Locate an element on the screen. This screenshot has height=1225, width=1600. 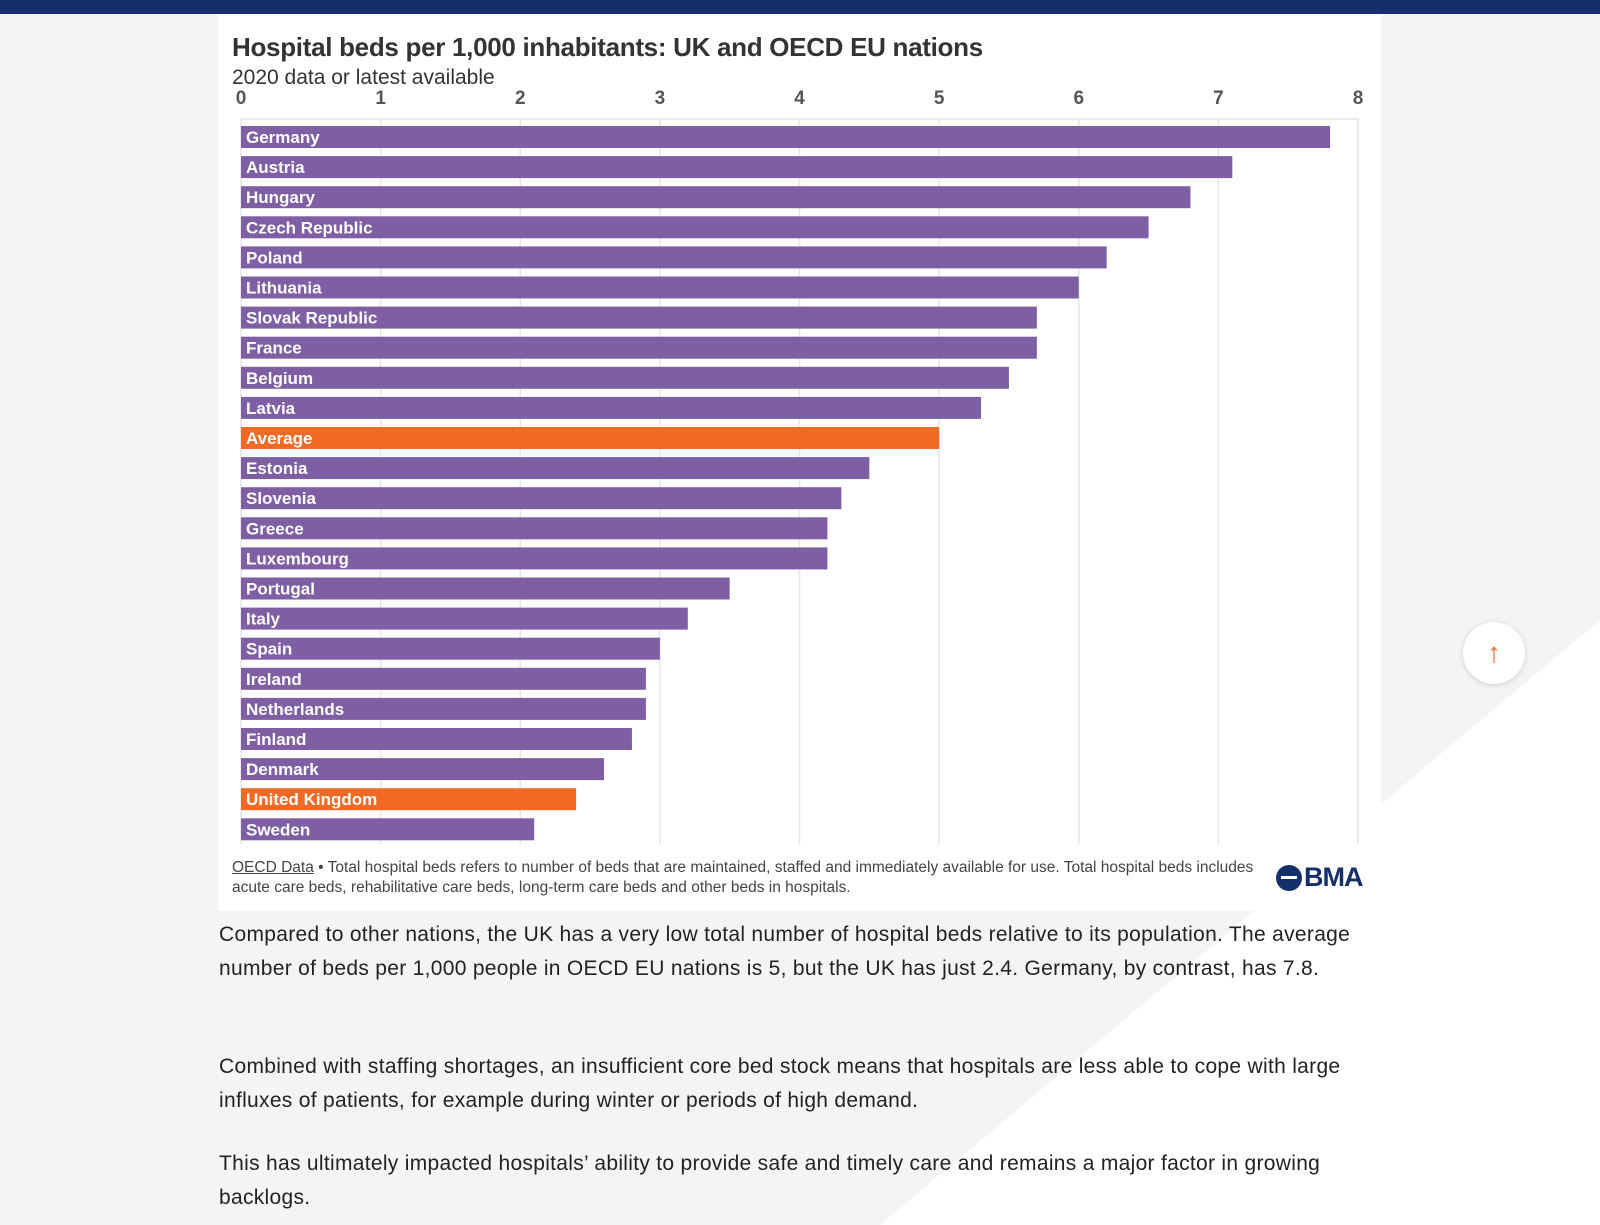
bar-label: United Kingdom is located at coordinates (311, 799).